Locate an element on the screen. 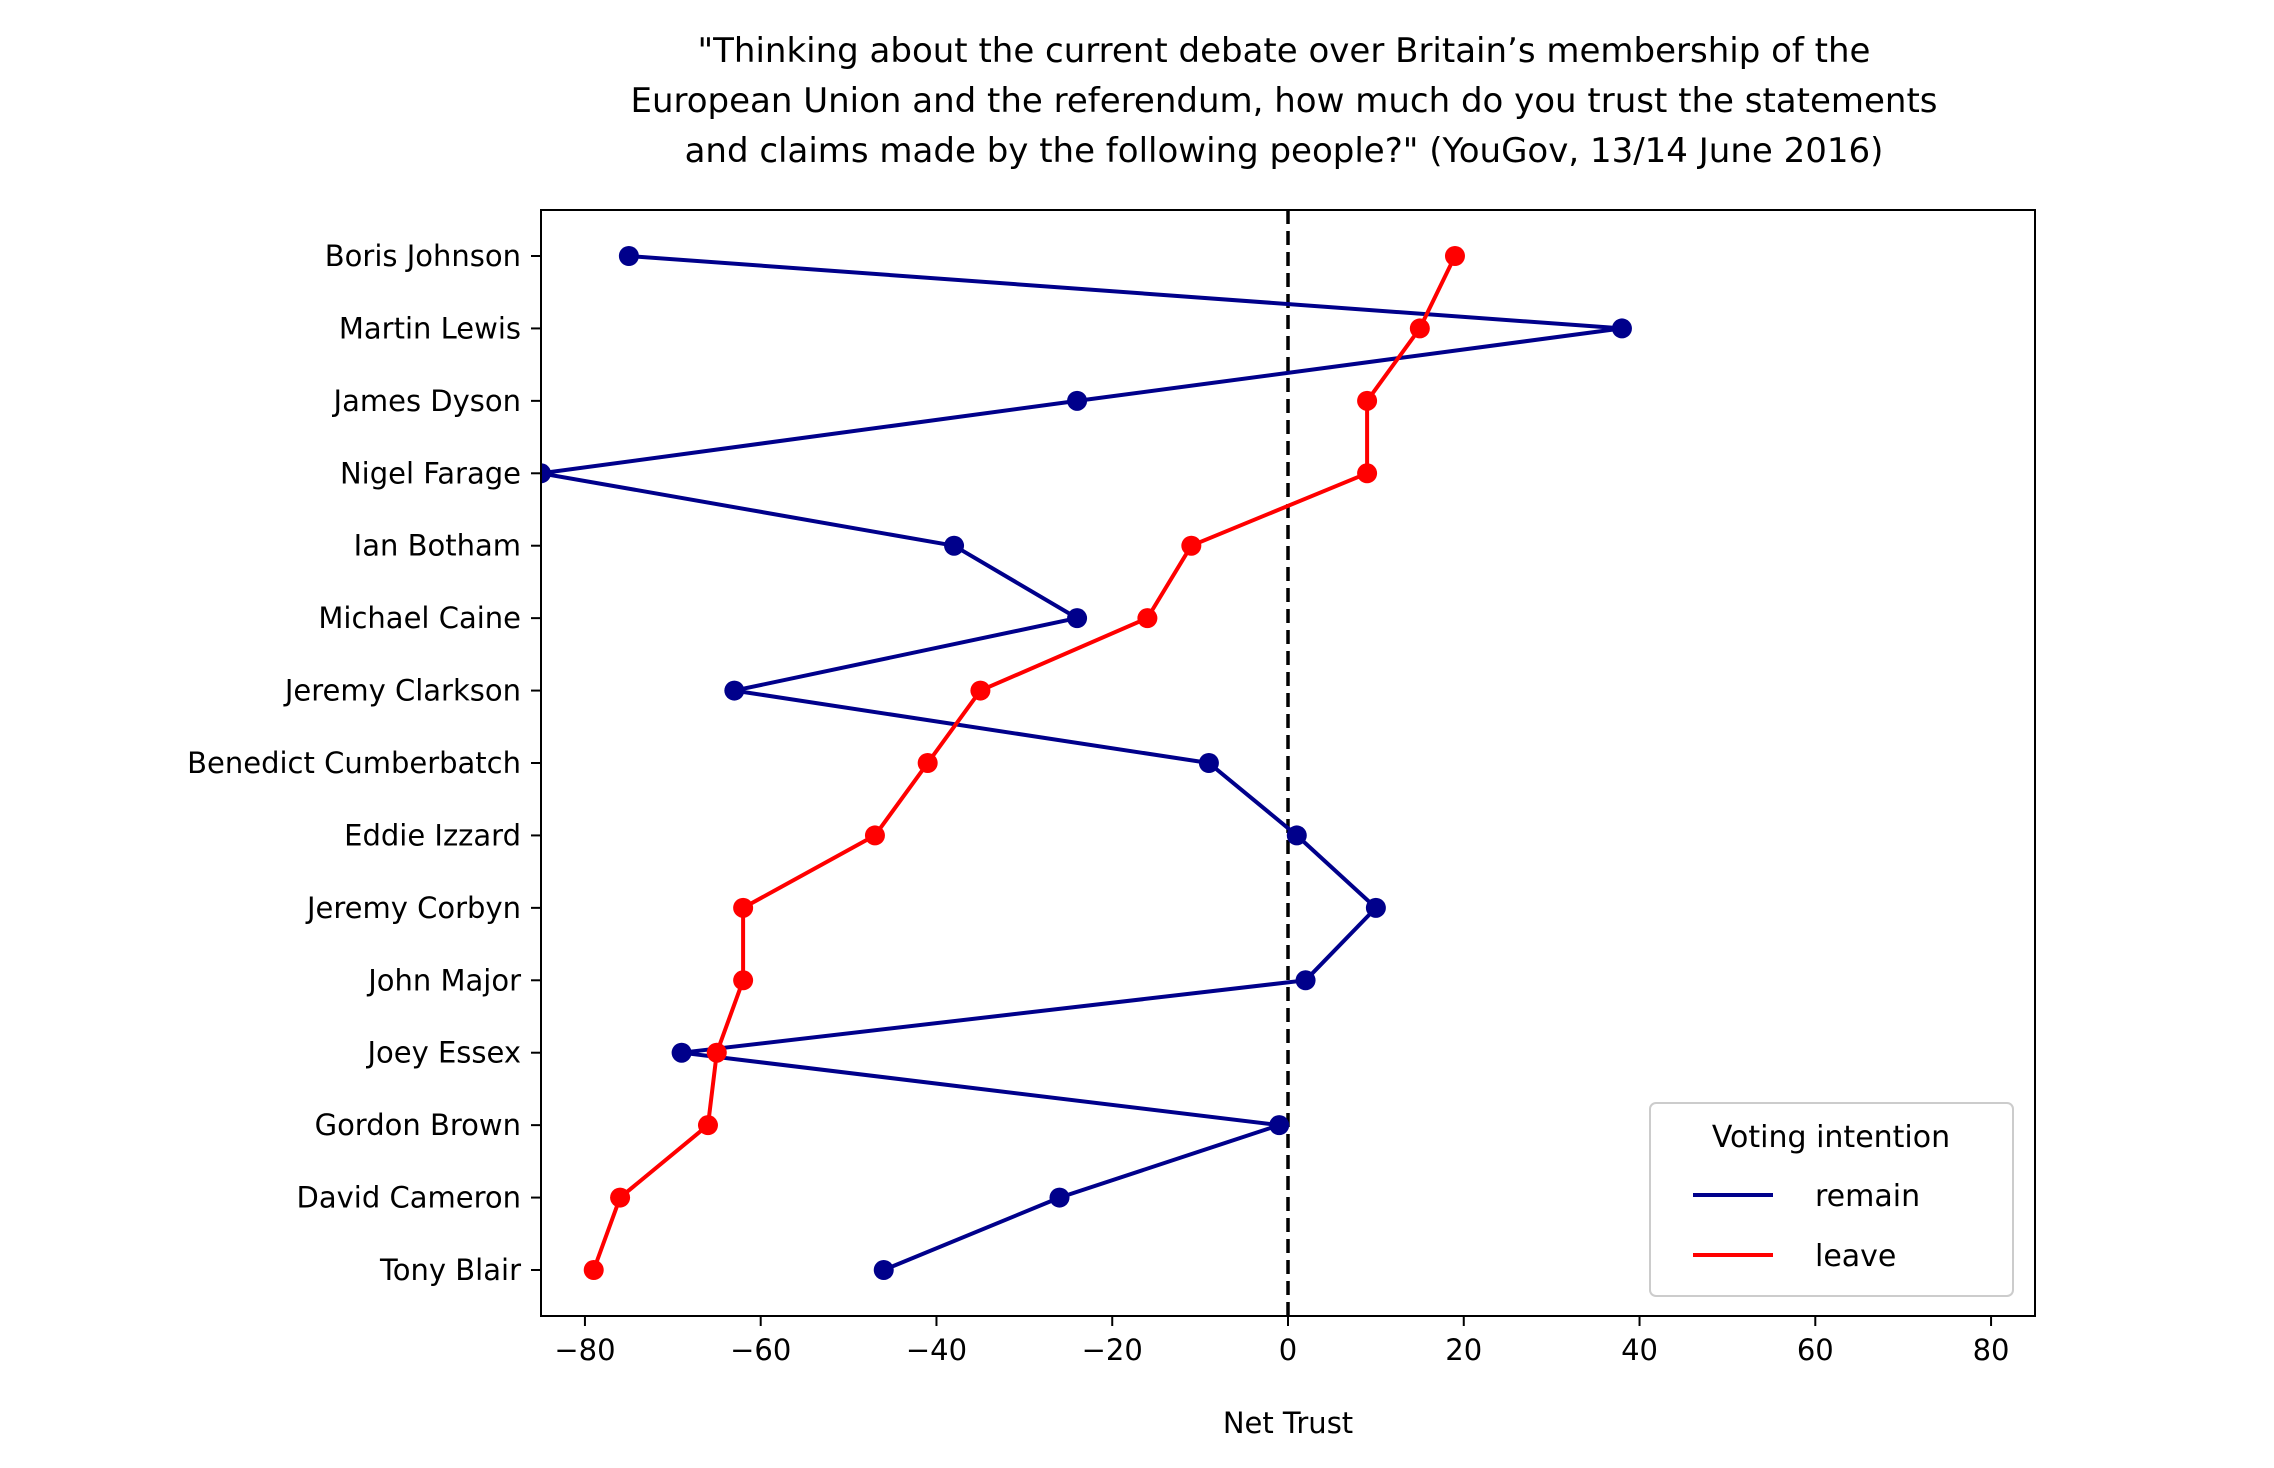  x-tick-label: −80 is located at coordinates (584, 1350).